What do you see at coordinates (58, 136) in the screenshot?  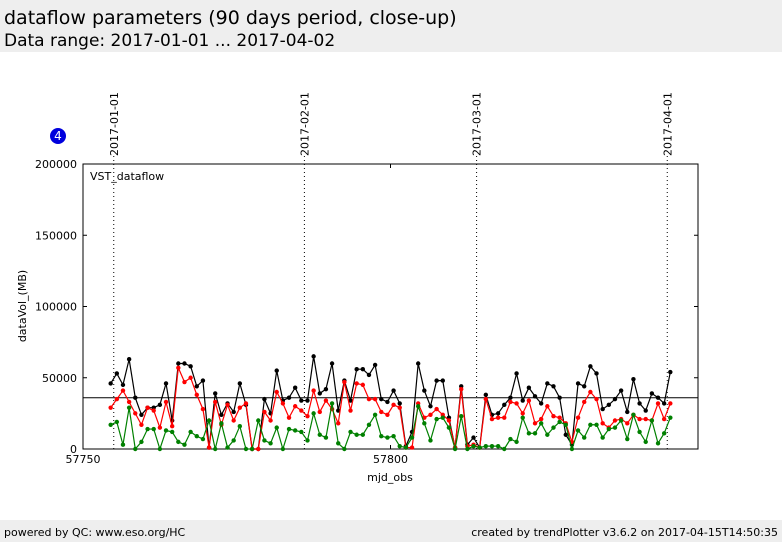 I see `badge` at bounding box center [58, 136].